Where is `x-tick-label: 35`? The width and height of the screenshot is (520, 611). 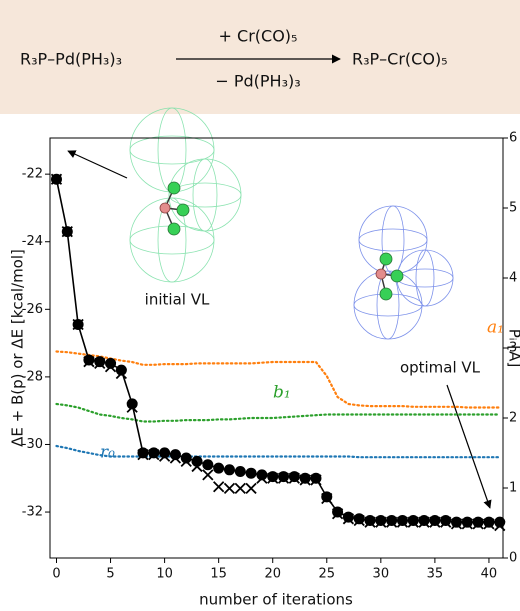 x-tick-label: 35 is located at coordinates (435, 574).